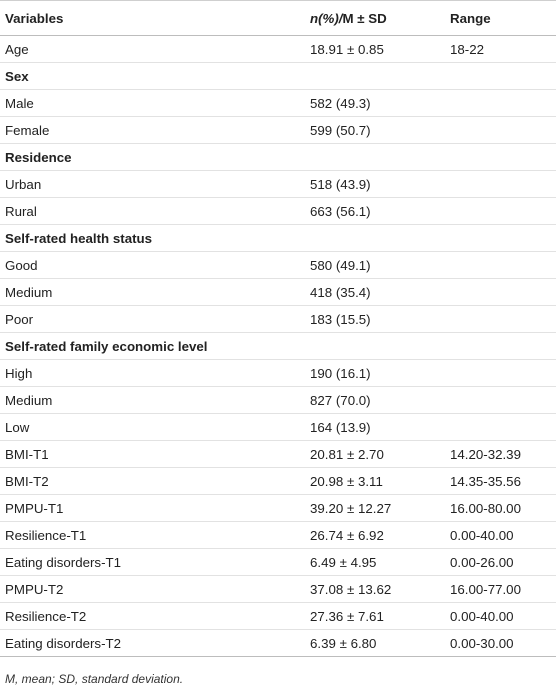  Describe the element at coordinates (375, 427) in the screenshot. I see `cell: 164 (13.9)` at that location.